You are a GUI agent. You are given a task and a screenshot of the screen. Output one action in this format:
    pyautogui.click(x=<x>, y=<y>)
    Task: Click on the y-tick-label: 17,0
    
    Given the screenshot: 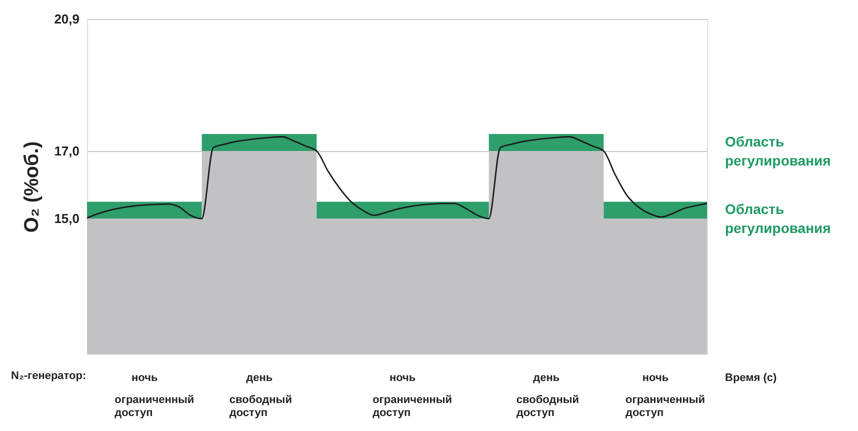 What is the action you would take?
    pyautogui.click(x=67, y=150)
    